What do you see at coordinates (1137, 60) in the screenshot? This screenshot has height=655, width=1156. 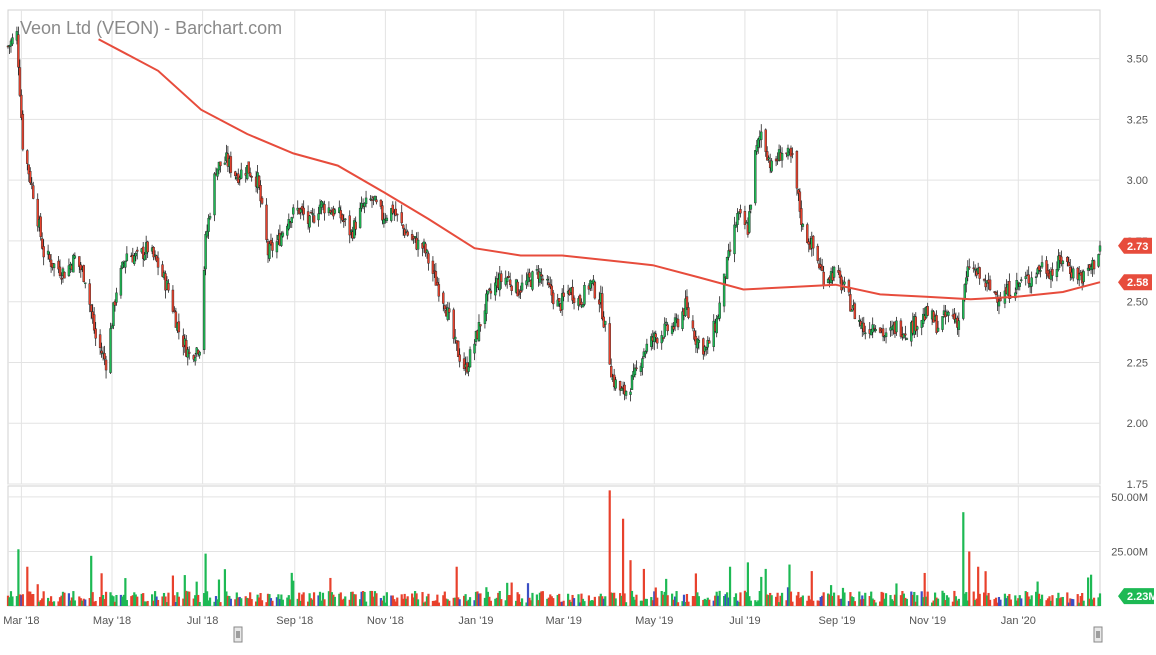 I see `price-tick-label: 3.50` at bounding box center [1137, 60].